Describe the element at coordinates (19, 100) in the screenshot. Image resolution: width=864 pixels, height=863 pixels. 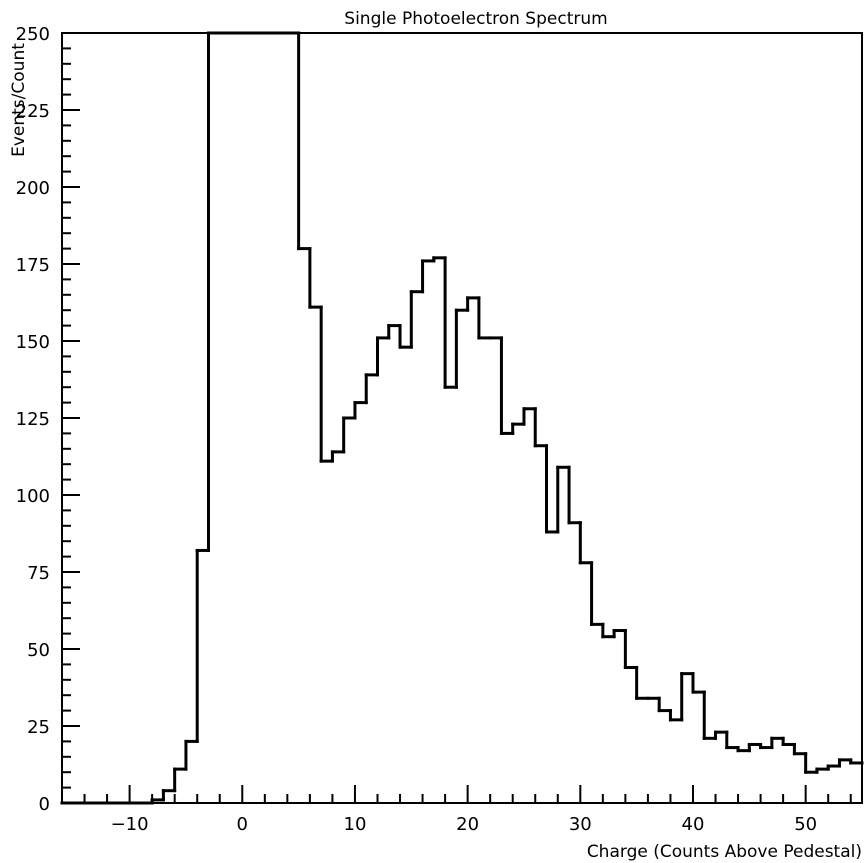
I see `y-axis-title: Events/Count` at that location.